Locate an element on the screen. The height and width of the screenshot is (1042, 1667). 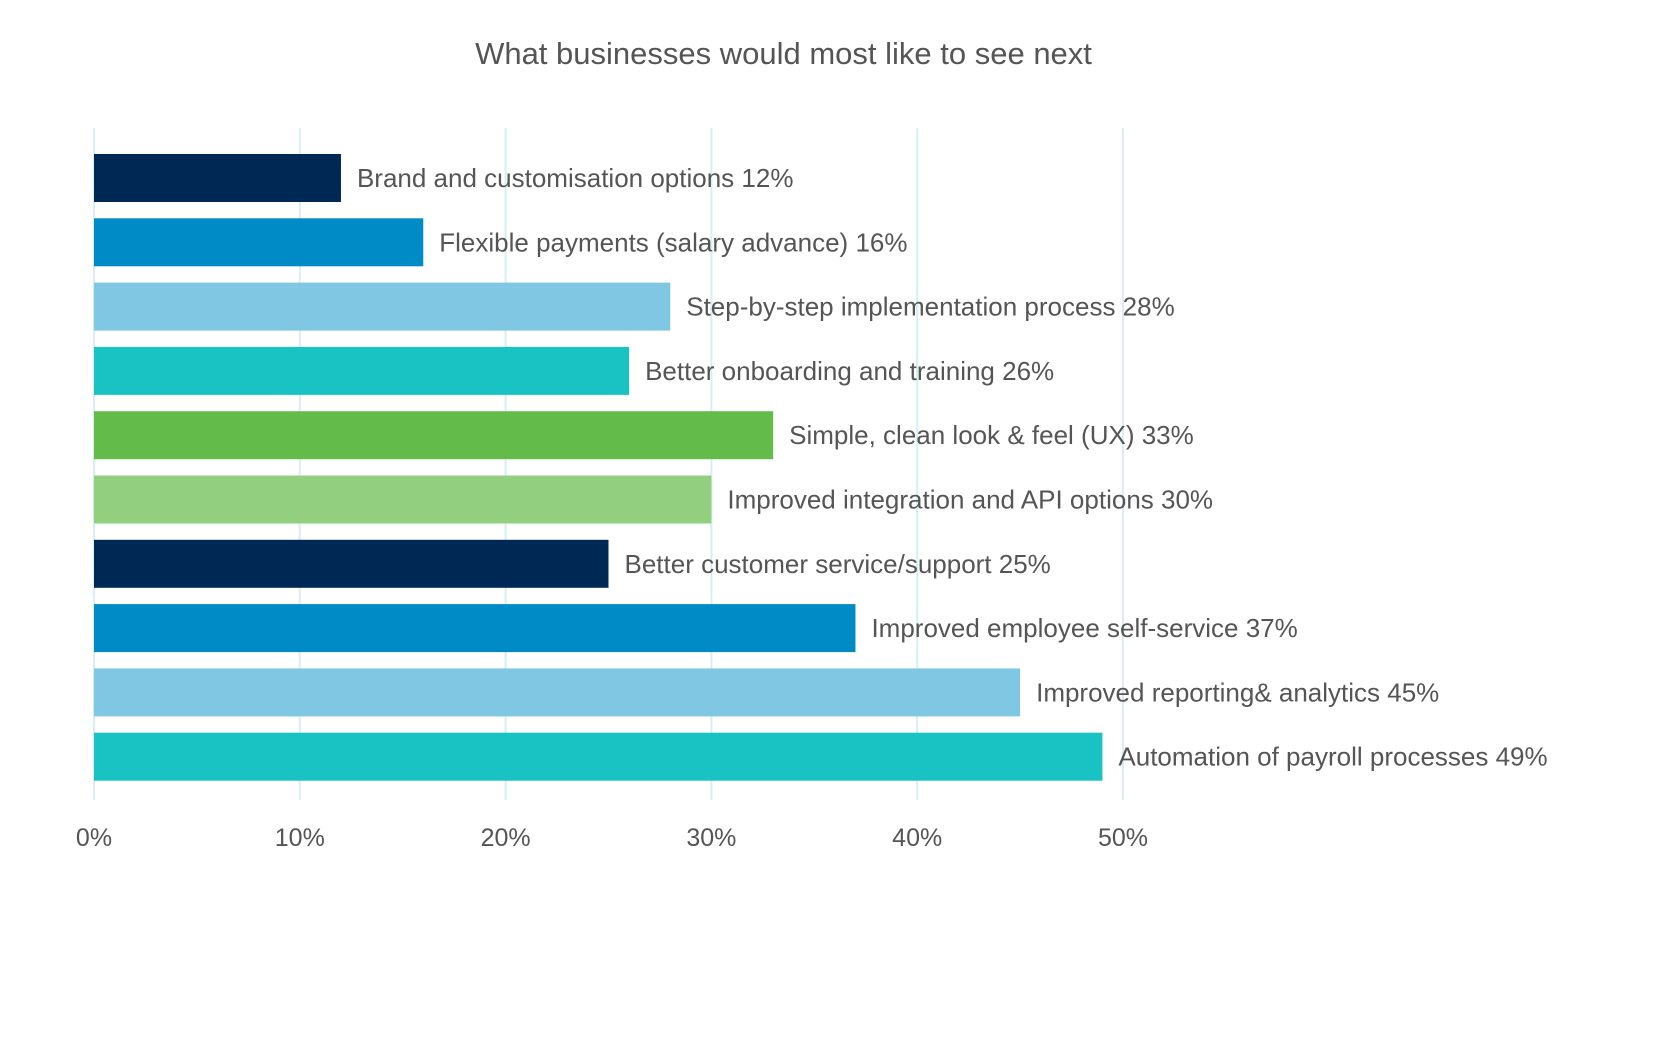
x-tick-label: 40% is located at coordinates (917, 838).